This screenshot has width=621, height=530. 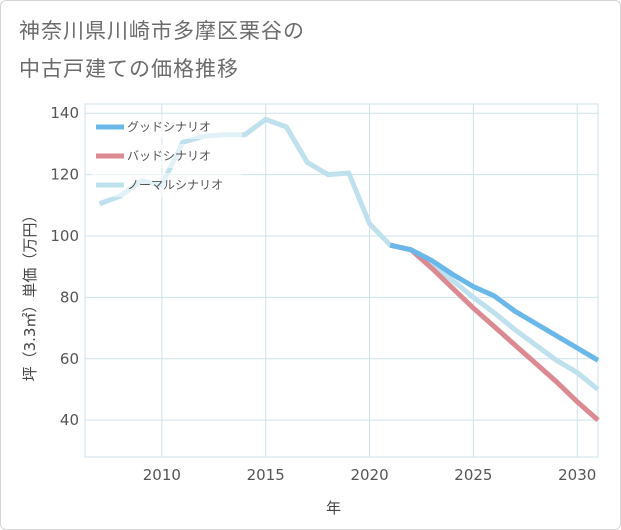 I want to click on y-tick-label-40: 40, so click(x=69, y=420).